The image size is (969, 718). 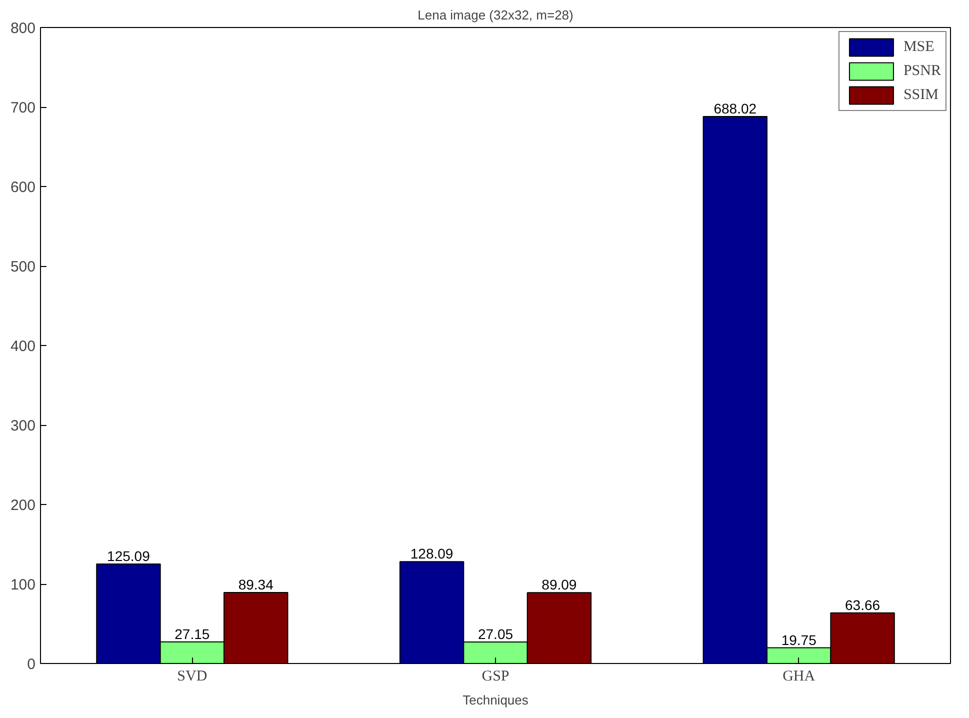 I want to click on y-tick-label: 200, so click(x=23, y=505).